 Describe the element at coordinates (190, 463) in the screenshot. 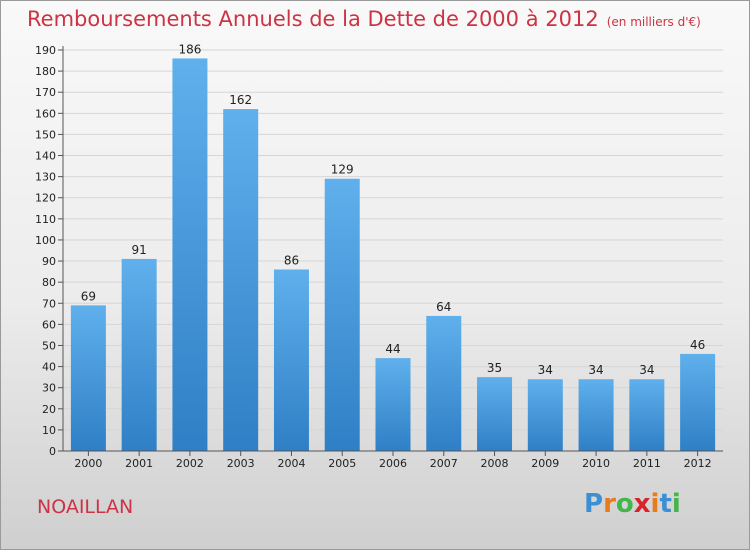

I see `x-tick-label: 2002` at that location.